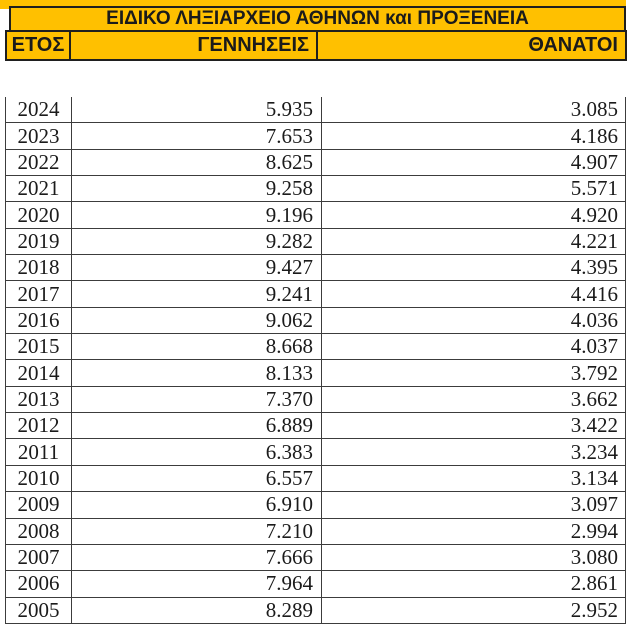 The width and height of the screenshot is (632, 627). I want to click on year-cell: 2017, so click(39, 294).